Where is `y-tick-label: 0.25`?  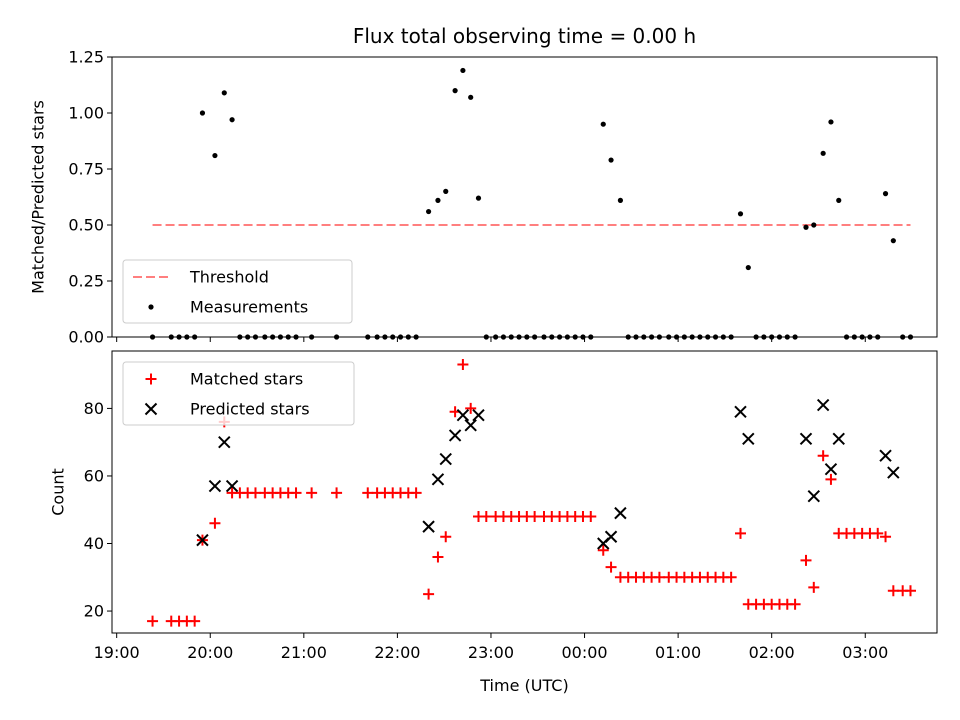
y-tick-label: 0.25 is located at coordinates (86, 281).